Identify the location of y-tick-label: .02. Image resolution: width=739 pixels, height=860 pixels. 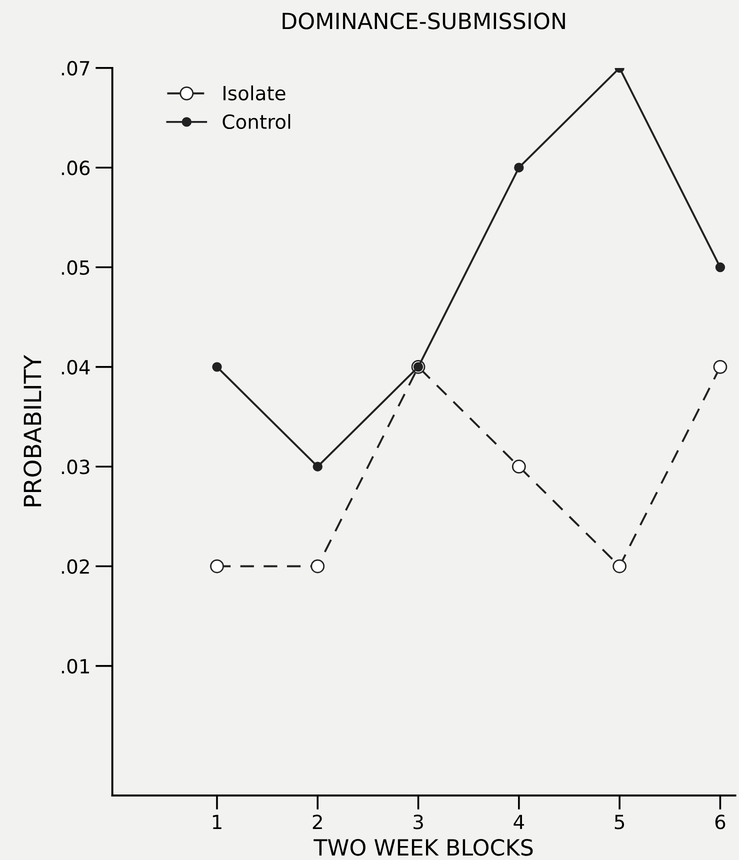
(75, 566).